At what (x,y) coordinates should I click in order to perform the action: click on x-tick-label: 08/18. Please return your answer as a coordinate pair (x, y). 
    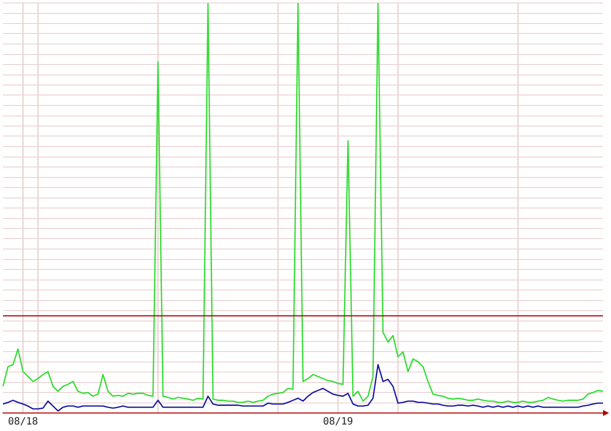
    Looking at the image, I should click on (23, 422).